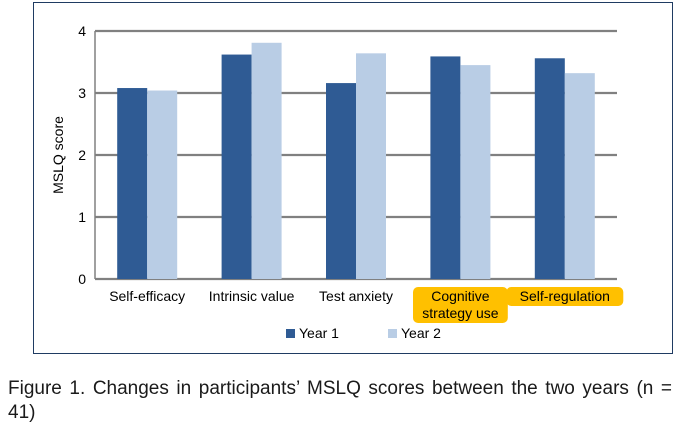  Describe the element at coordinates (82, 31) in the screenshot. I see `y-tick-label: 4` at that location.